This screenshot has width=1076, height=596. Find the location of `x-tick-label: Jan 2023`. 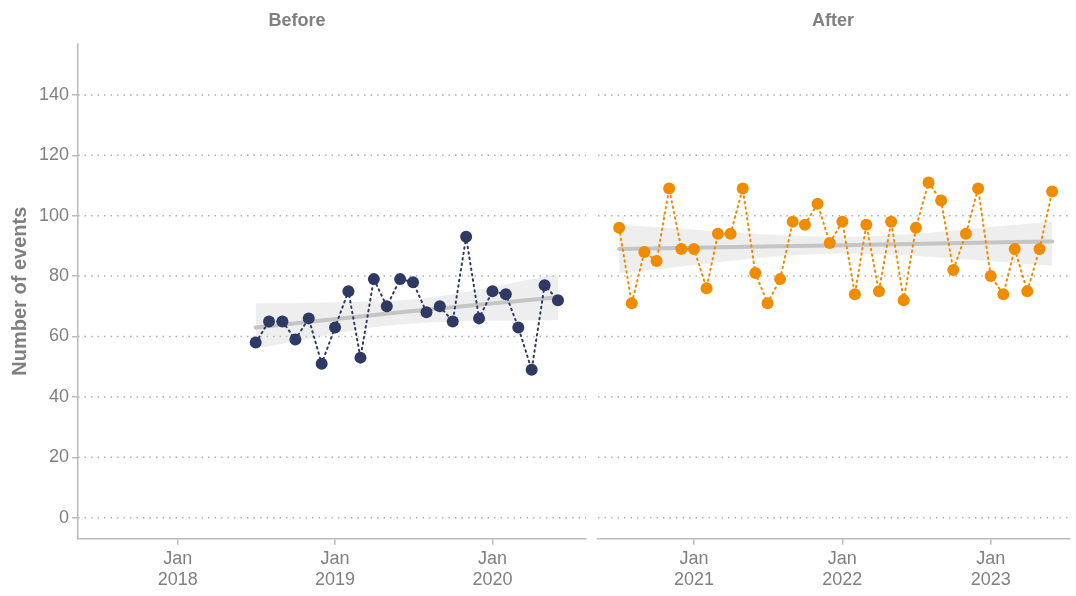

x-tick-label: Jan 2023 is located at coordinates (990, 568).